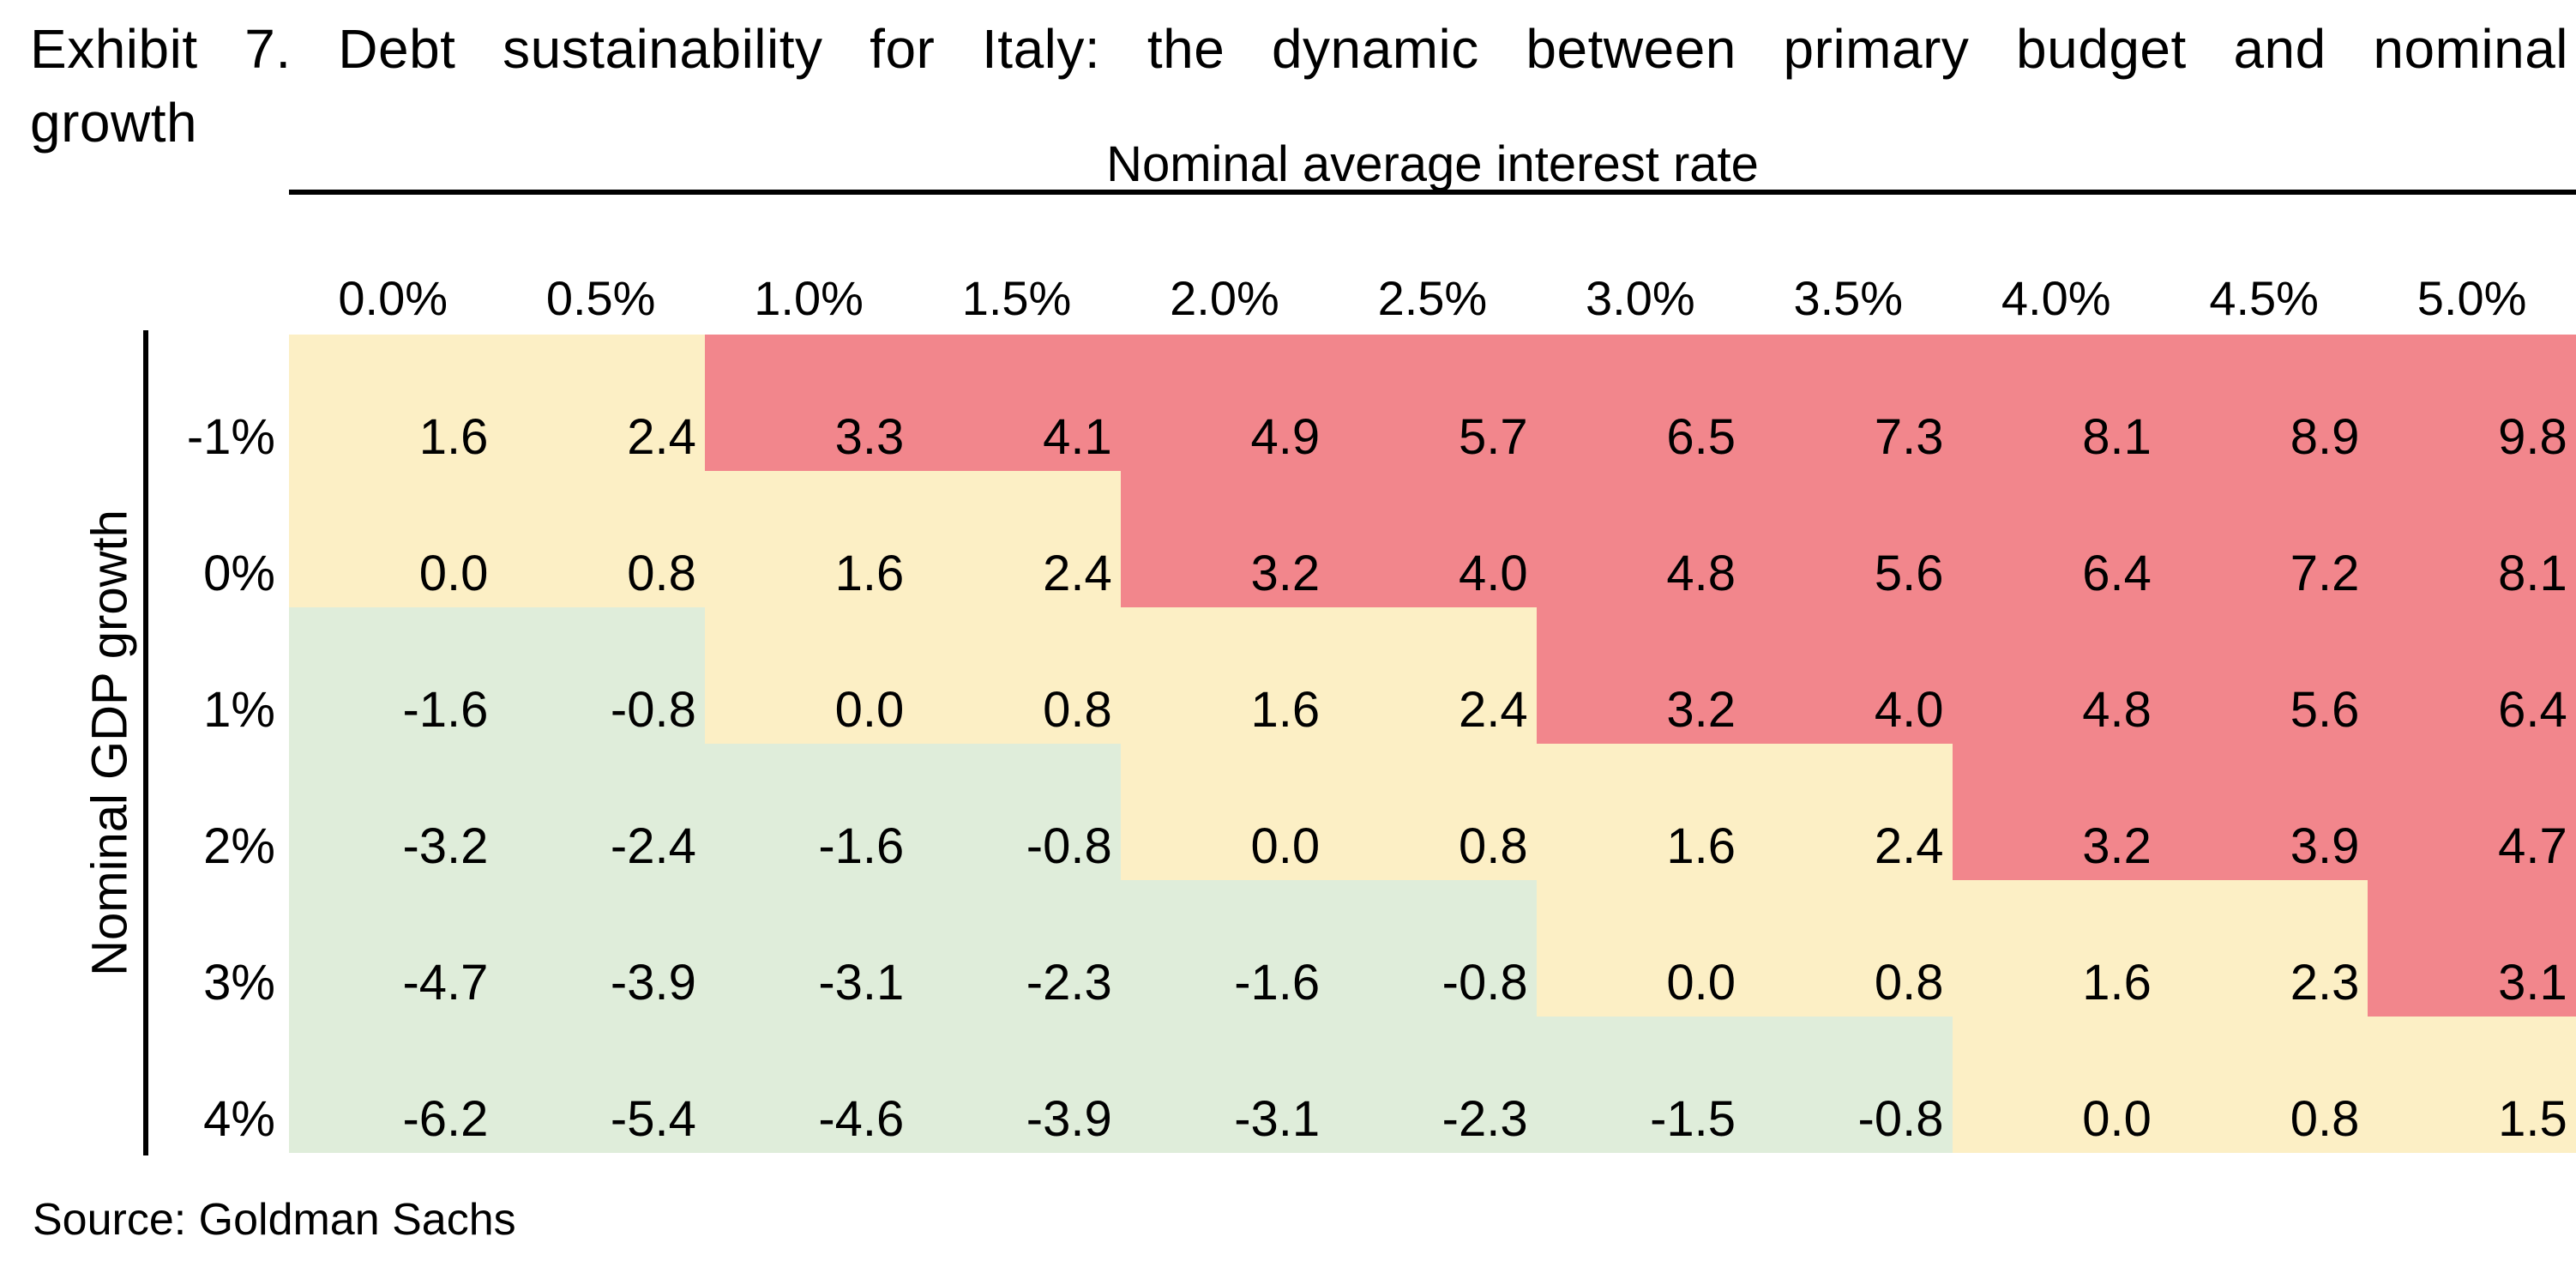  Describe the element at coordinates (218, 1085) in the screenshot. I see `row-label: 4%` at that location.